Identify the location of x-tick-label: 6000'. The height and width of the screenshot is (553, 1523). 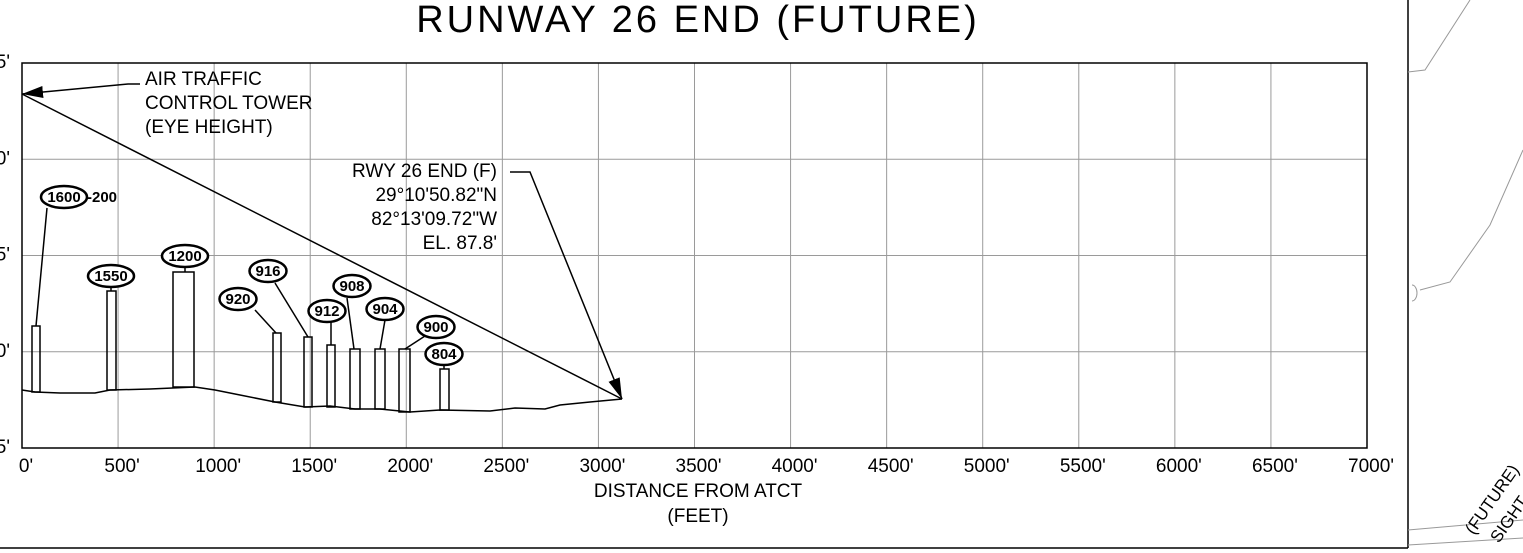
(1179, 466).